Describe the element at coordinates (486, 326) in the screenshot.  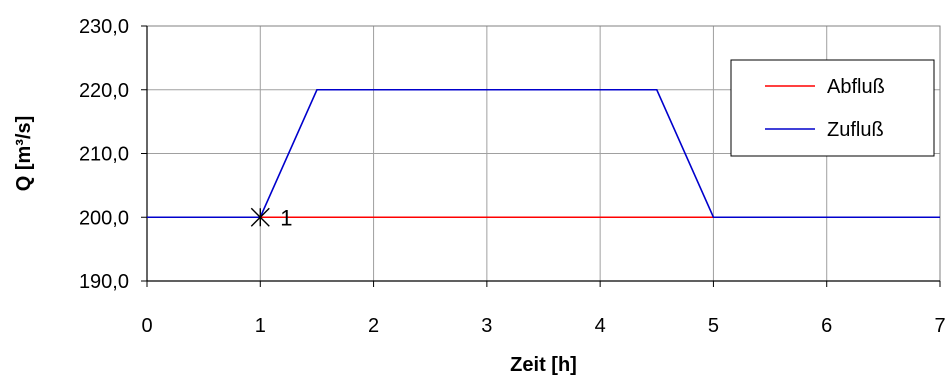
I see `x-tick-label: 3` at that location.